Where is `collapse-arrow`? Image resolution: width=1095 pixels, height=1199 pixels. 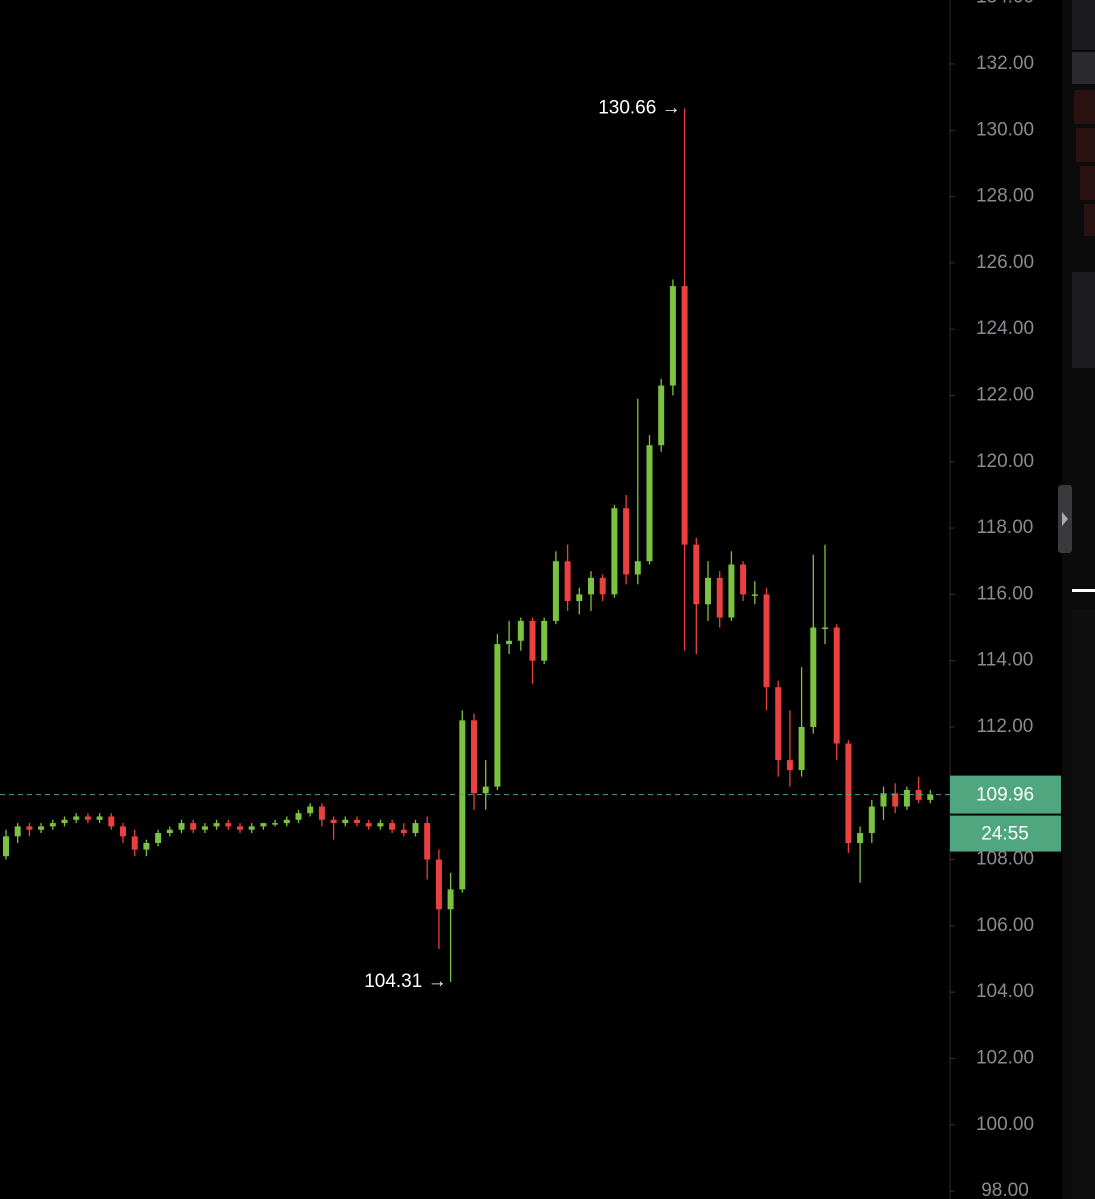
collapse-arrow is located at coordinates (1065, 519).